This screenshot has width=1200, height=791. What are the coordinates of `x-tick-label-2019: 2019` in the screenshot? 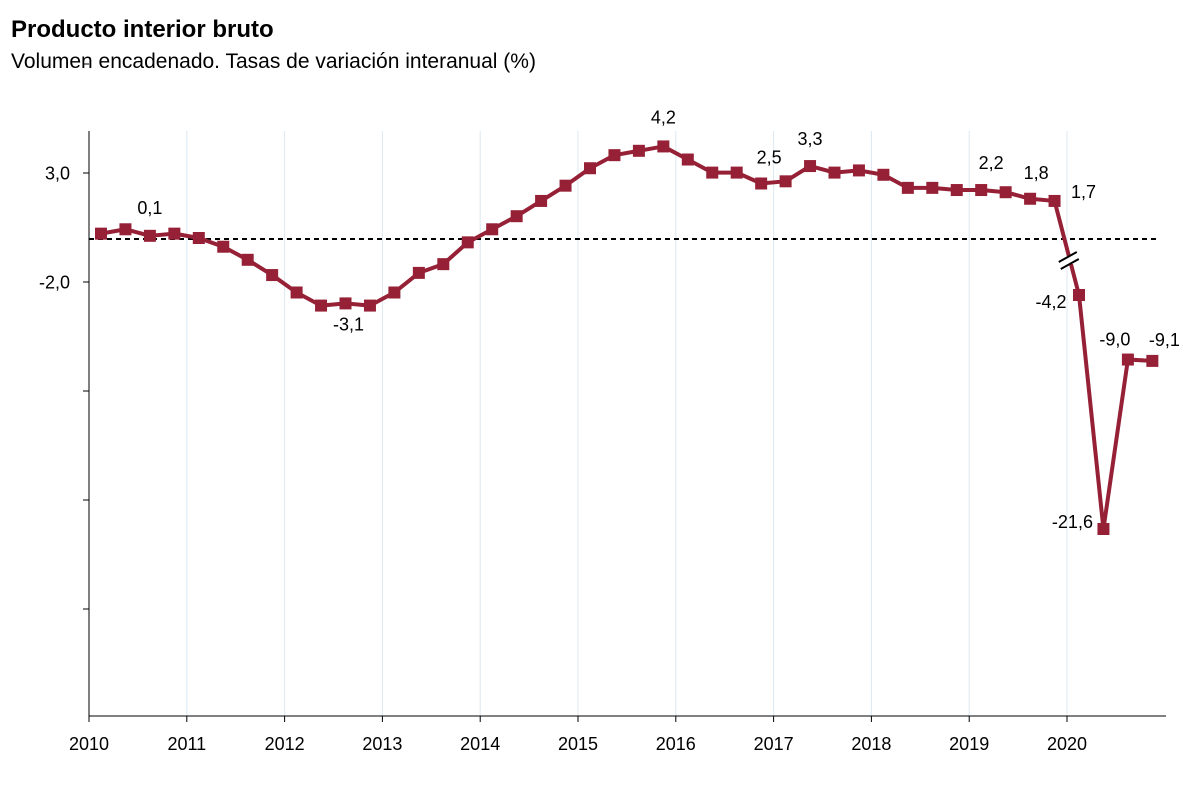 It's located at (969, 744).